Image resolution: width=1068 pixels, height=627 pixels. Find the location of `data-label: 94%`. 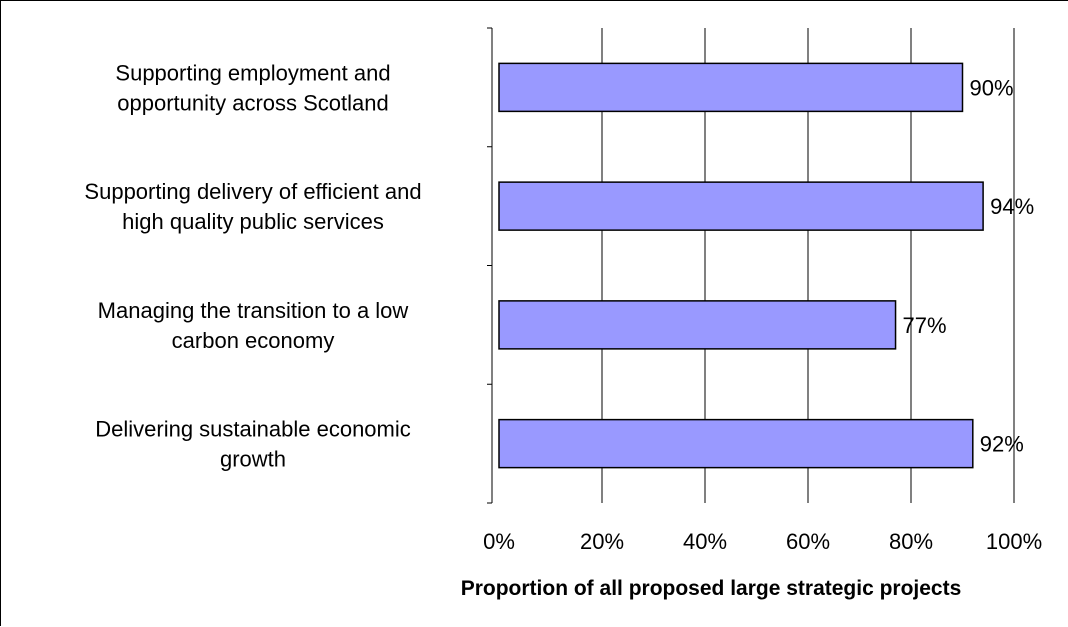

data-label: 94% is located at coordinates (1012, 206).